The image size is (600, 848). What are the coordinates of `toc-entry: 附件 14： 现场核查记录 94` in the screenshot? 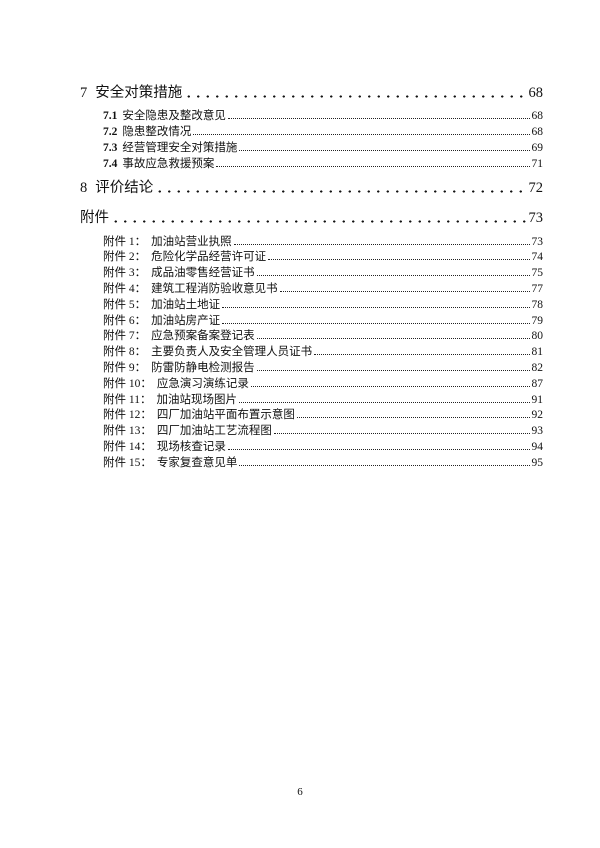 It's located at (323, 445).